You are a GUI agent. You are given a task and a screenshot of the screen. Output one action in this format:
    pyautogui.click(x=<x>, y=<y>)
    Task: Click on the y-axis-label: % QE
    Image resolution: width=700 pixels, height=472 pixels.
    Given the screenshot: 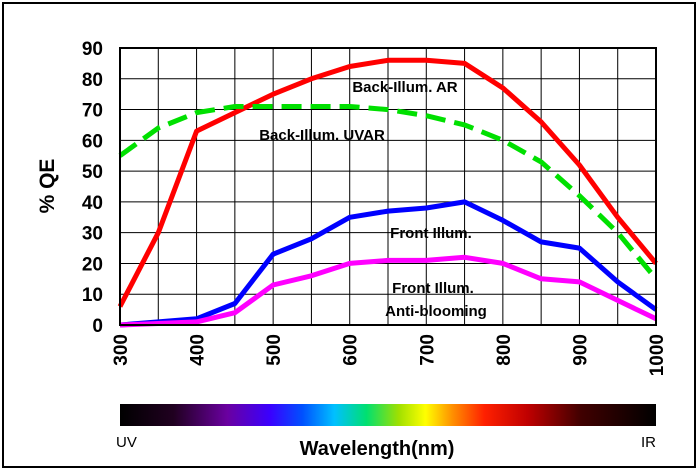 What is the action you would take?
    pyautogui.click(x=47, y=186)
    